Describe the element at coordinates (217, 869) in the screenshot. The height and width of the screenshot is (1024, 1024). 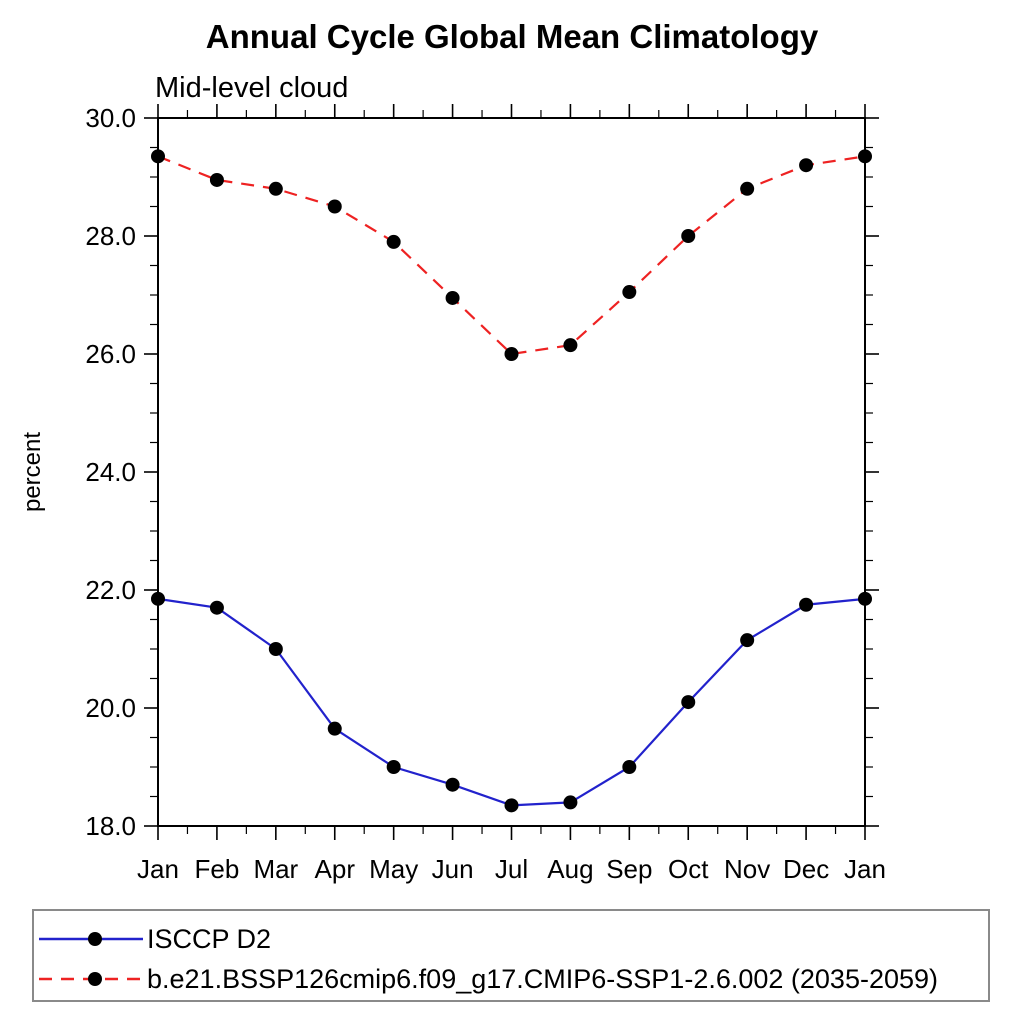
I see `x-axis-tick-label: Feb` at that location.